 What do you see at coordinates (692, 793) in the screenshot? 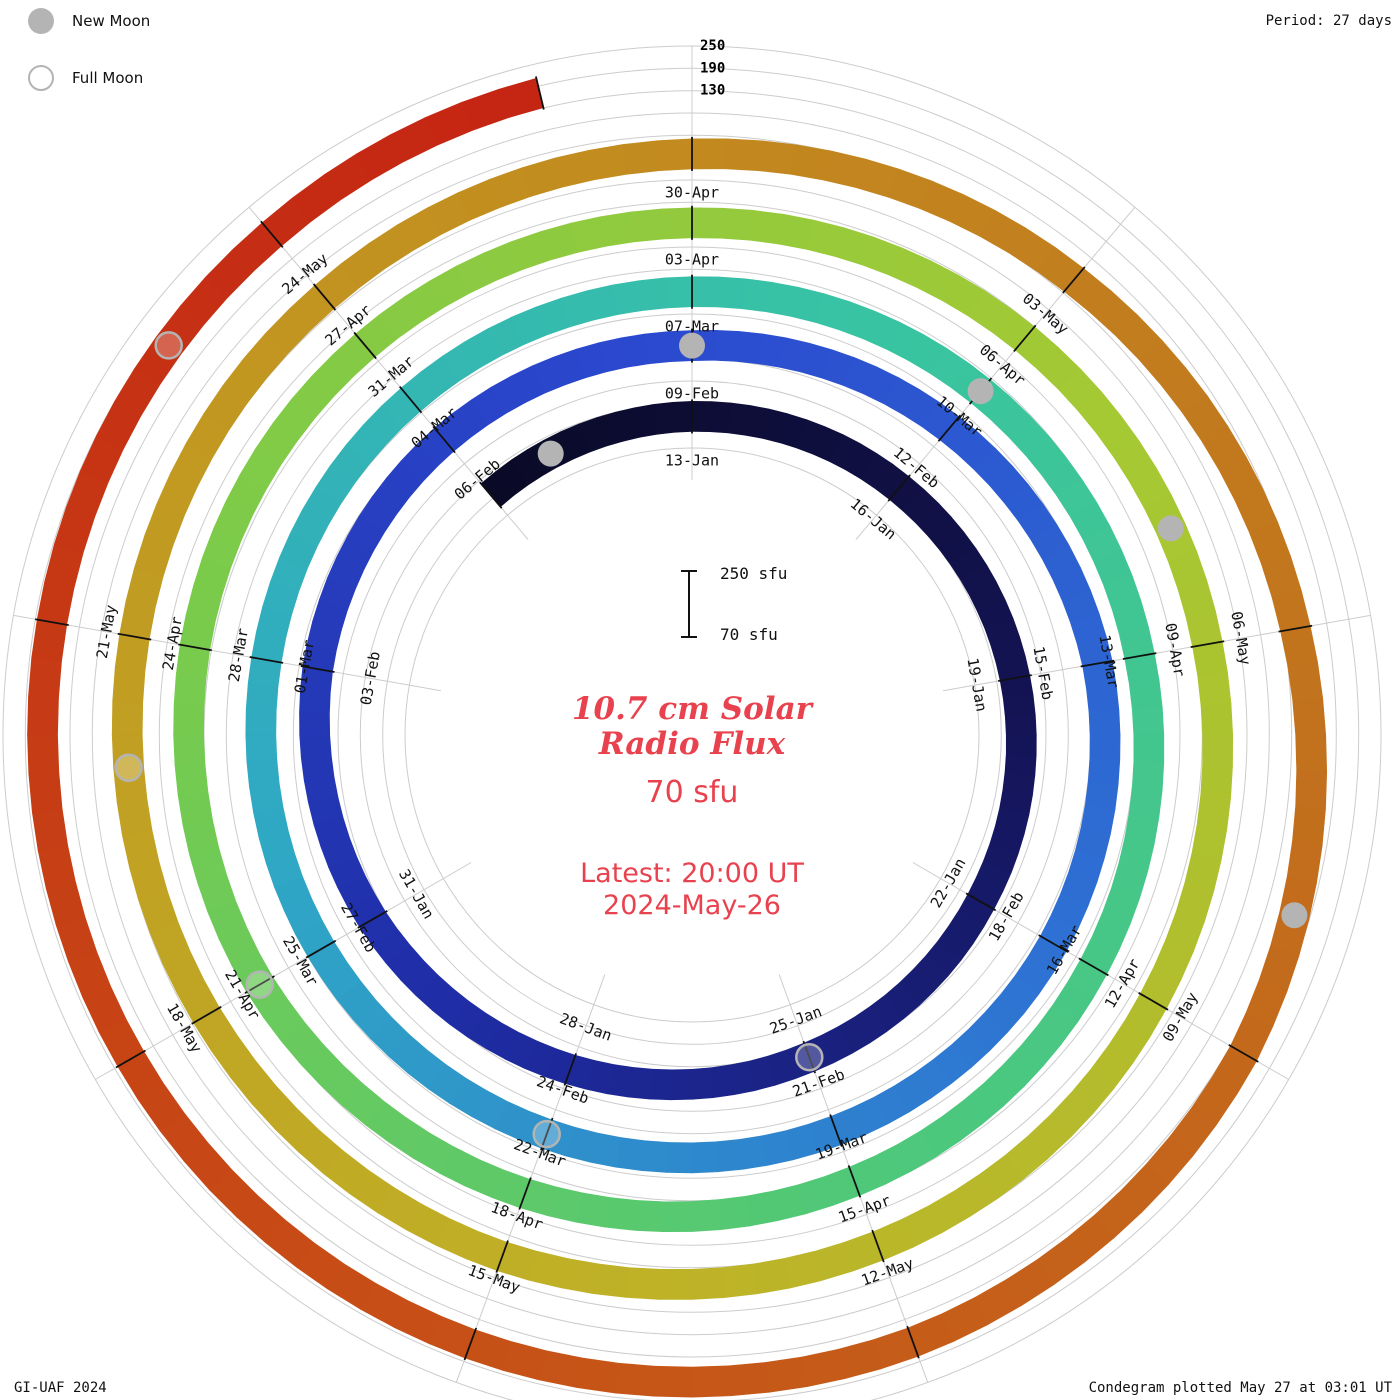
I see `current-flux-value: 70 sfu` at bounding box center [692, 793].